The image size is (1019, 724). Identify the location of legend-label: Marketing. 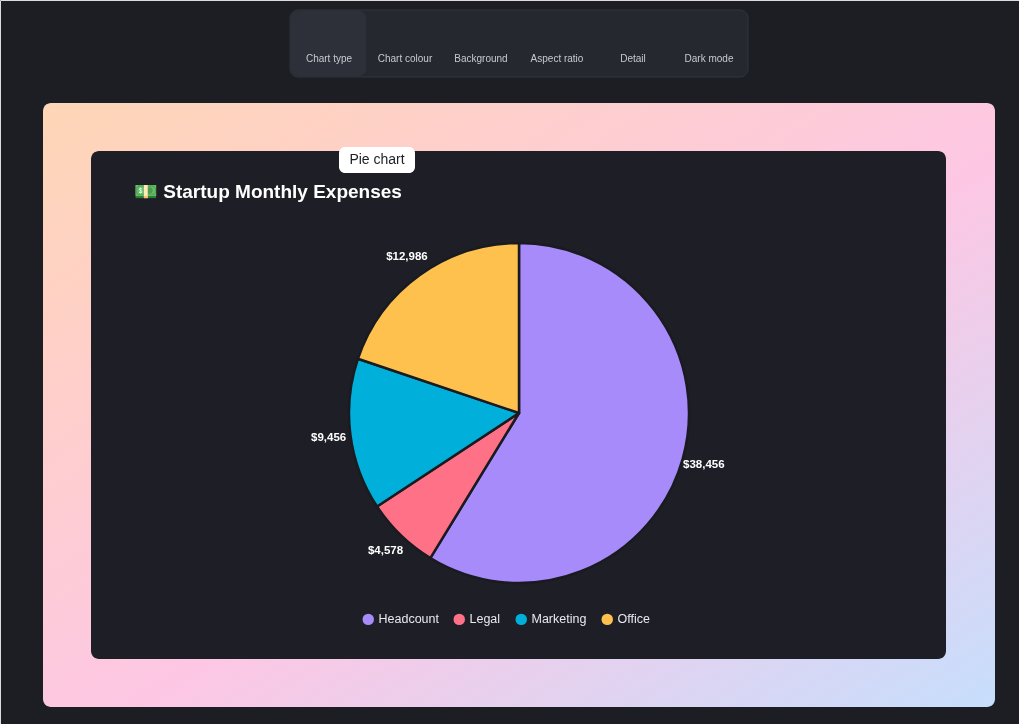
(559, 619).